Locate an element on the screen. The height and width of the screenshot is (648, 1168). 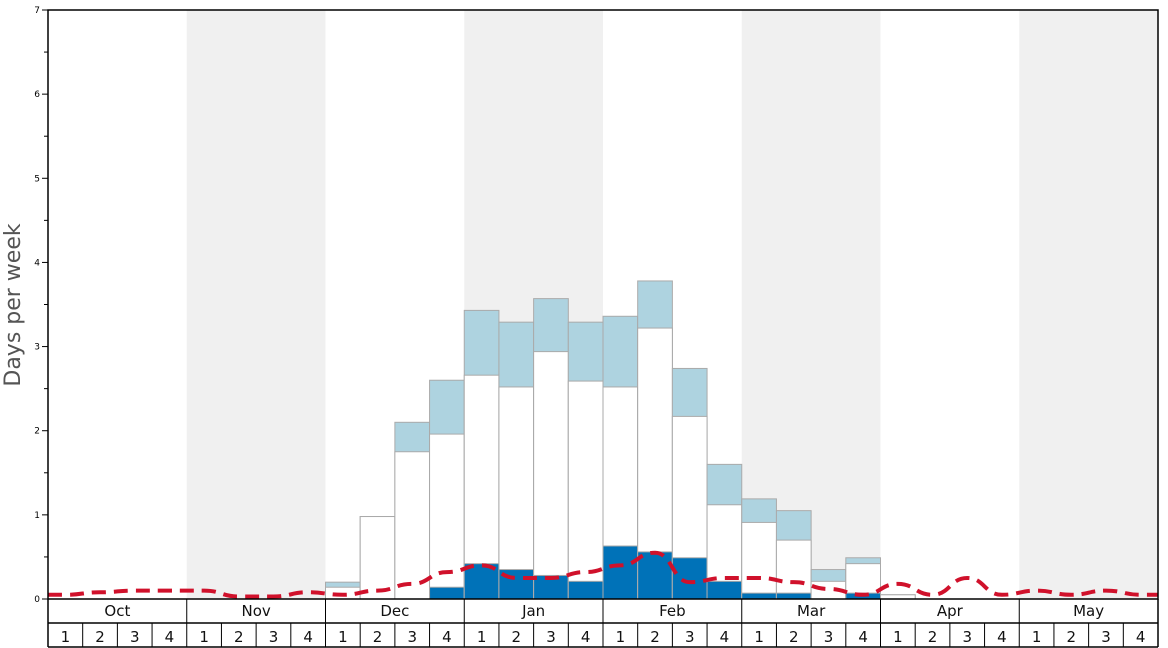
y-tick-label: 7 is located at coordinates (37, 11).